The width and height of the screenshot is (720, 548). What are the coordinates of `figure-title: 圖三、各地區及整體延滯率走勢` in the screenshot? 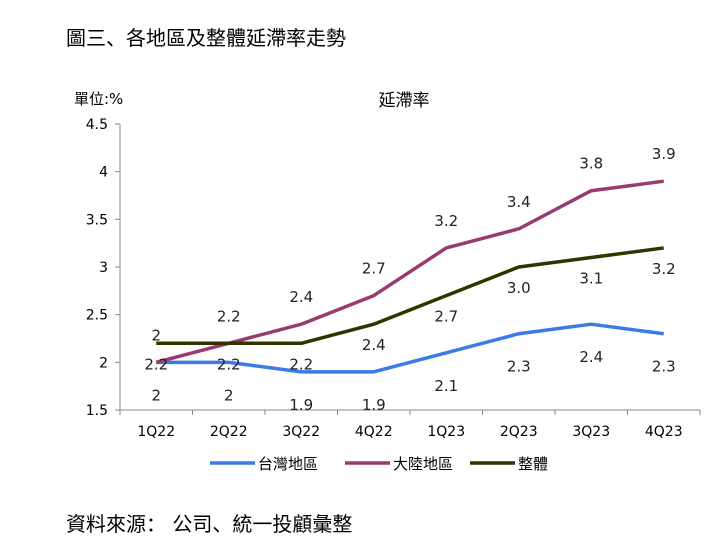 It's located at (206, 38).